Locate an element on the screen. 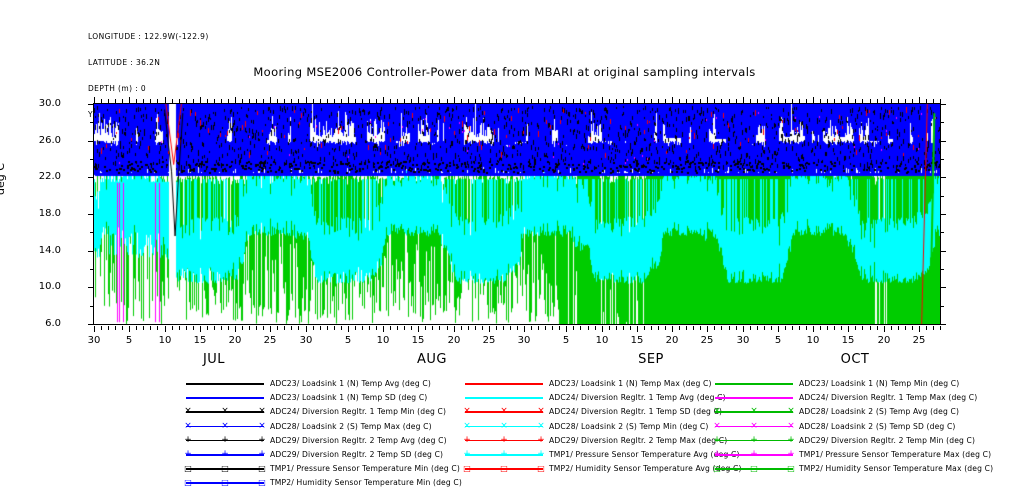 Image resolution: width=1009 pixels, height=504 pixels. legend-line-swatch: + + + is located at coordinates (225, 454).